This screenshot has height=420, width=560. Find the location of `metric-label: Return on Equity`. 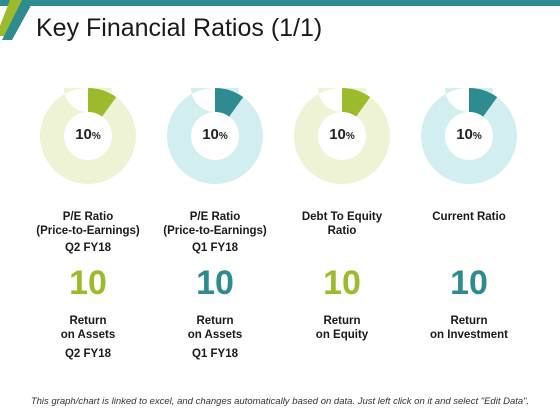

metric-label: Return on Equity is located at coordinates (342, 328).